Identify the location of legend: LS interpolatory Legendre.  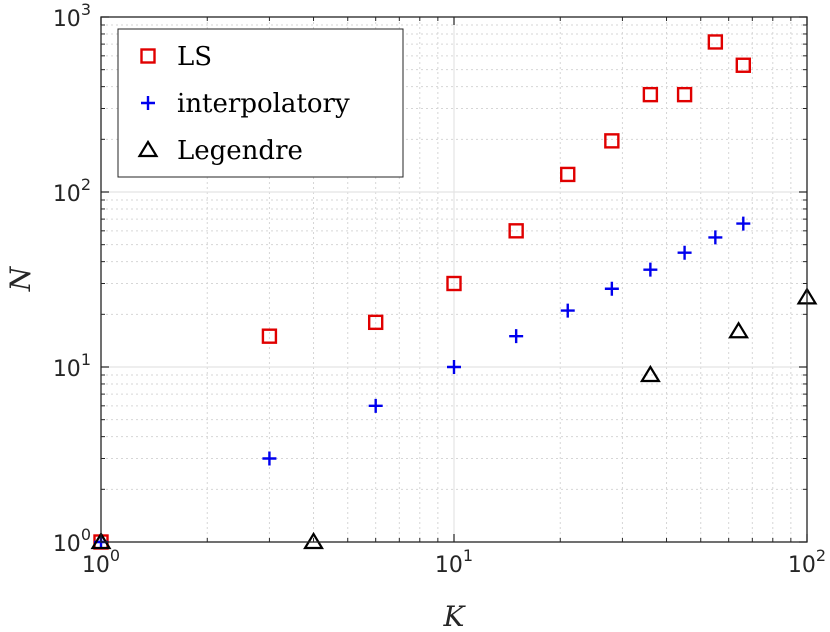
(260, 103).